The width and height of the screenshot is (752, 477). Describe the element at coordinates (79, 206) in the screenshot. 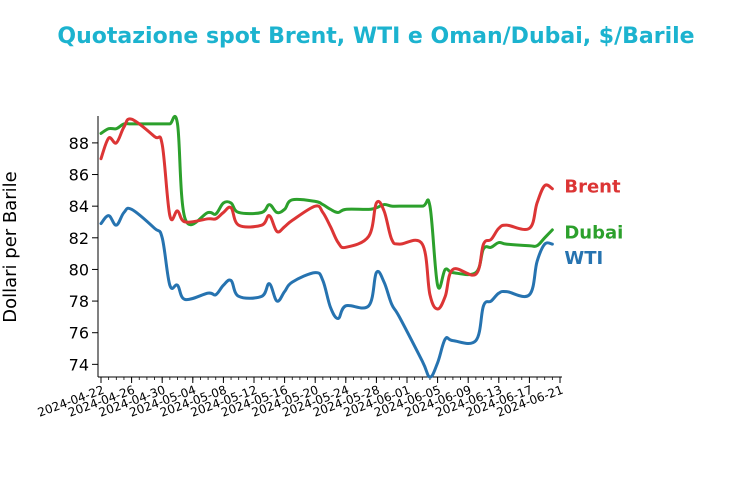

I see `y-tick-label: 84` at that location.